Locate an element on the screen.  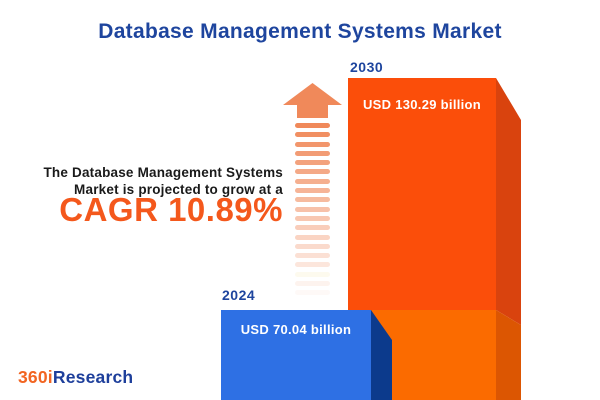
subtitle-line2: Market is projected to grow at a is located at coordinates (178, 189).